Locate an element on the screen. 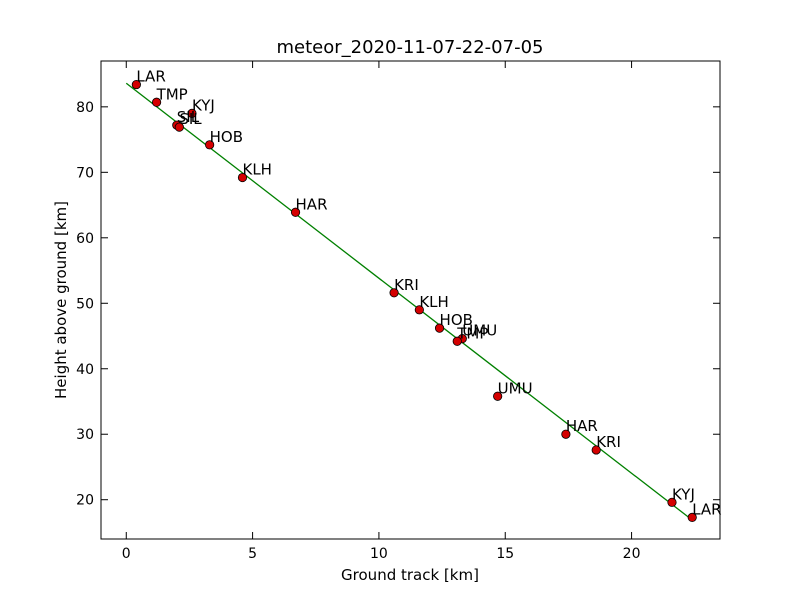 Image resolution: width=800 pixels, height=605 pixels. y-tick-label: 40 is located at coordinates (85, 370).